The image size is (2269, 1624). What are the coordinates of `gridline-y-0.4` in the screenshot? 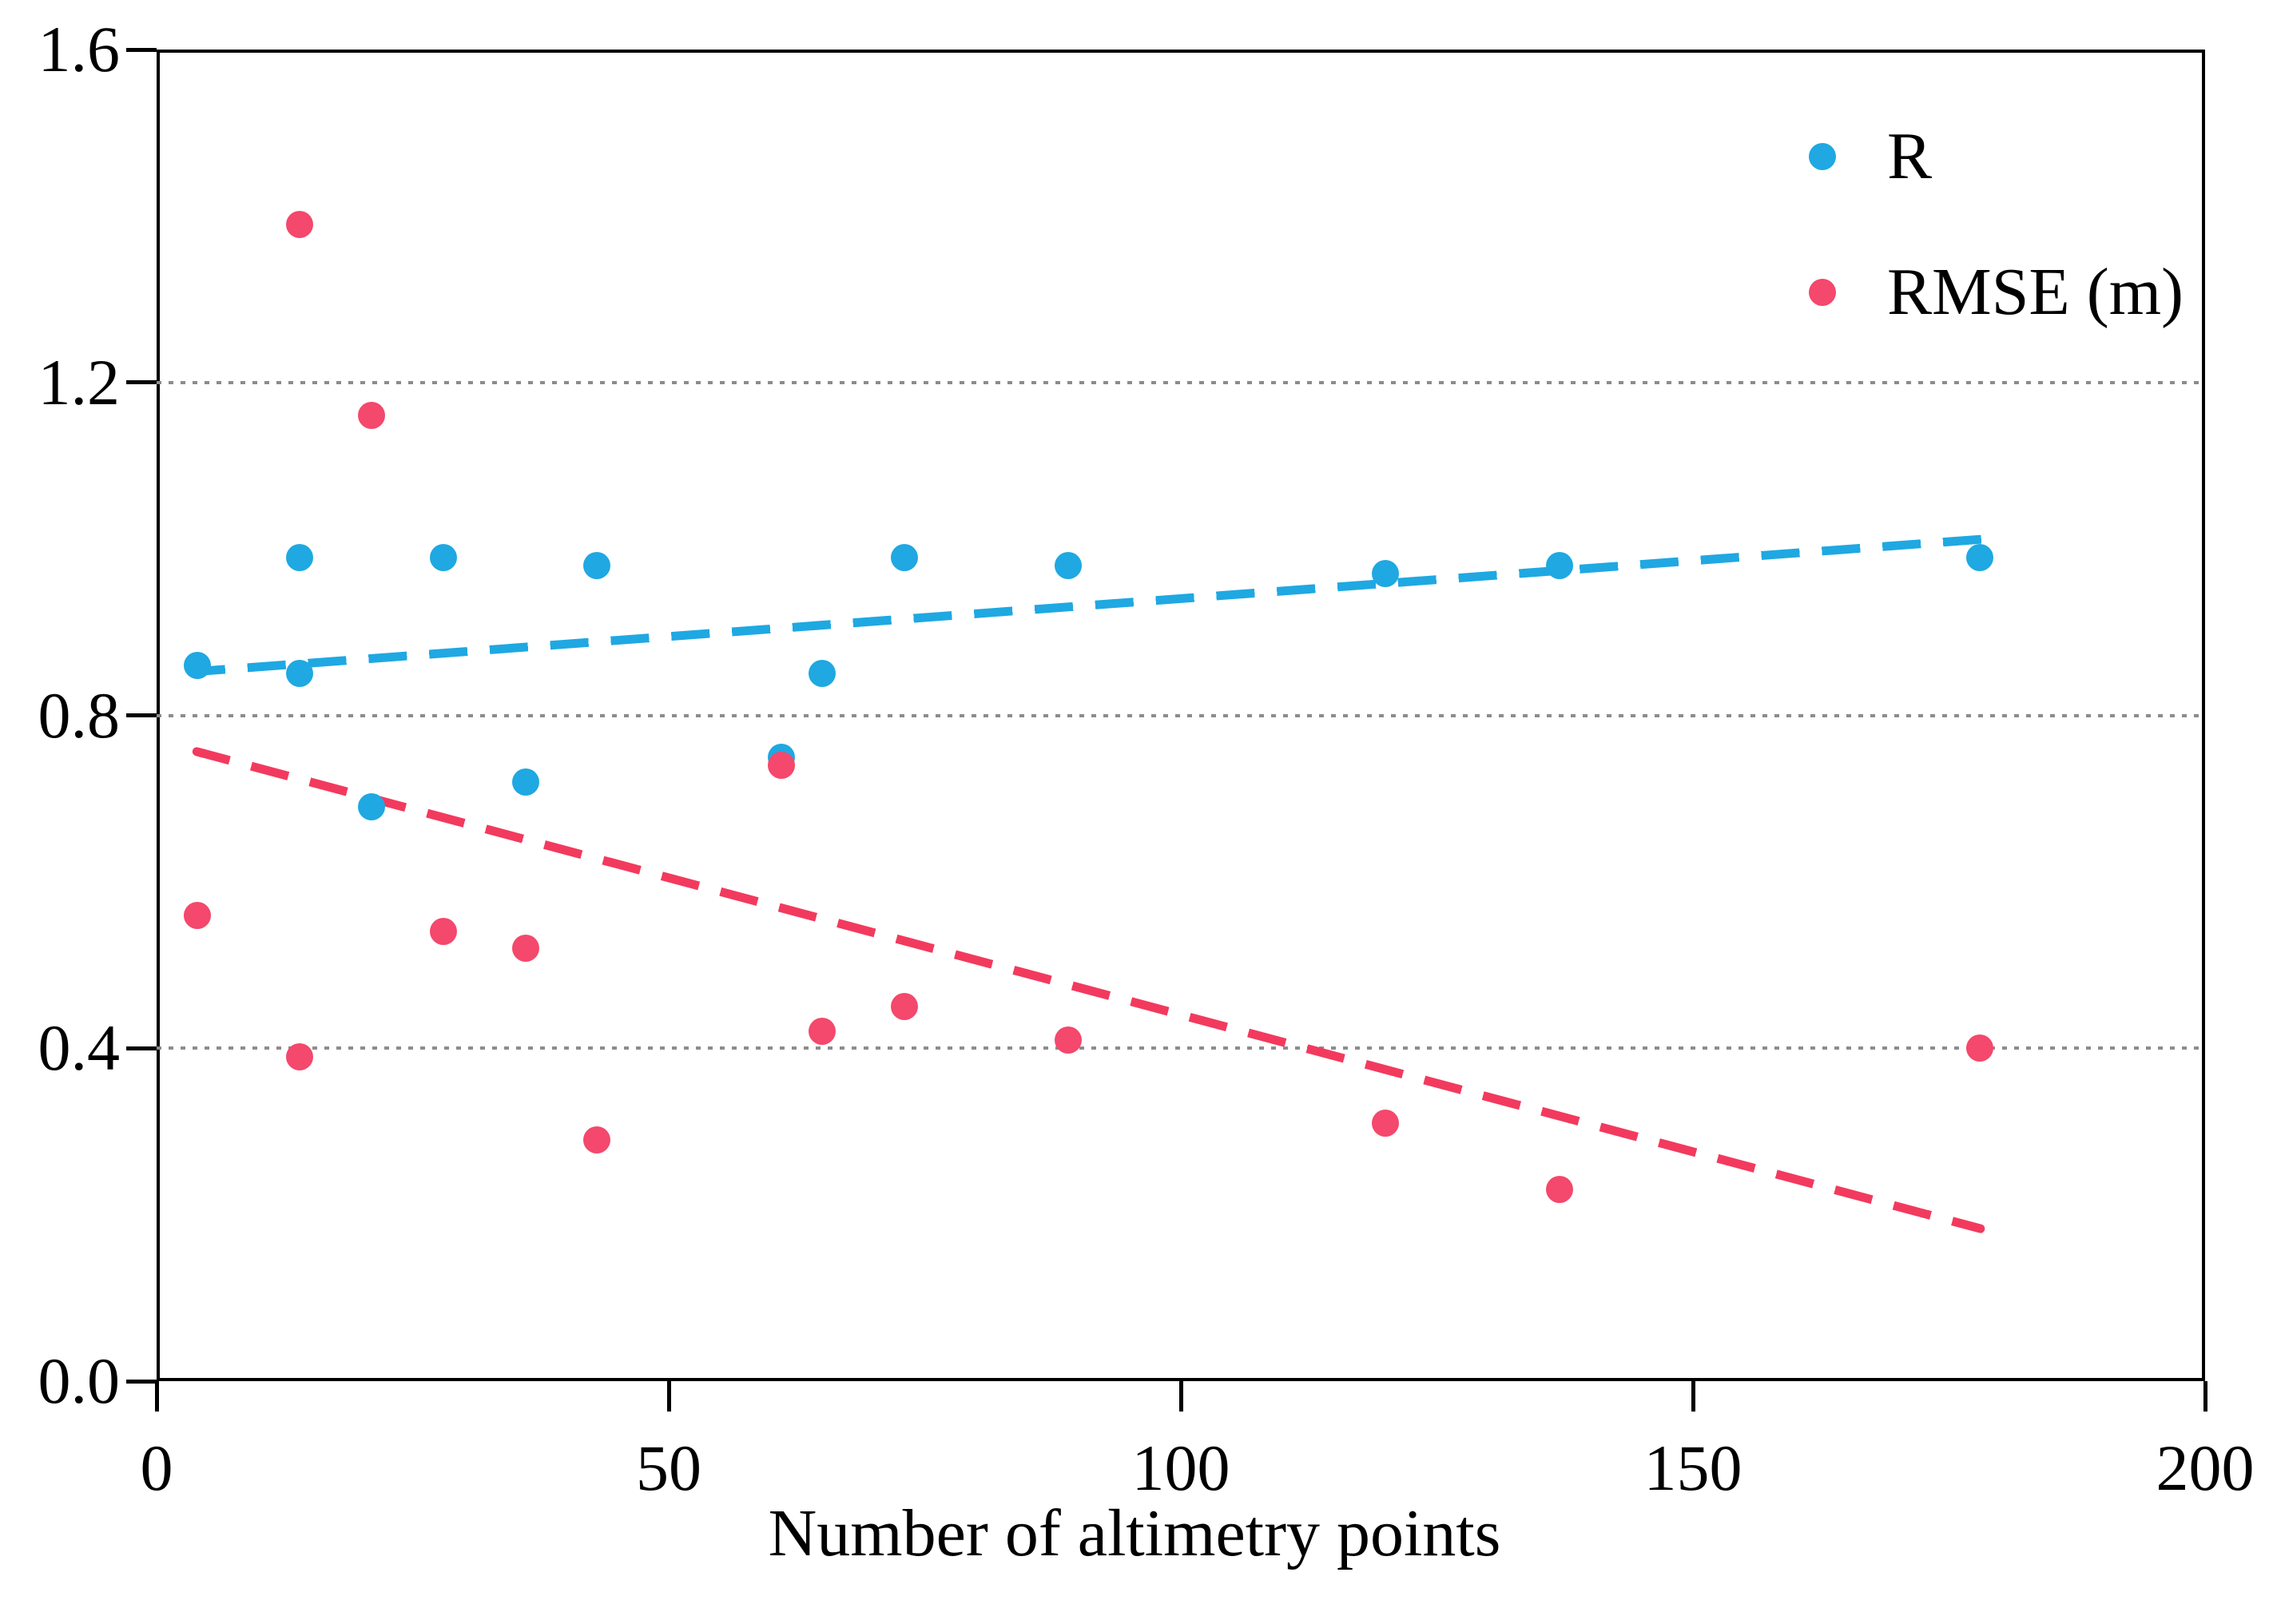 It's located at (1181, 1048).